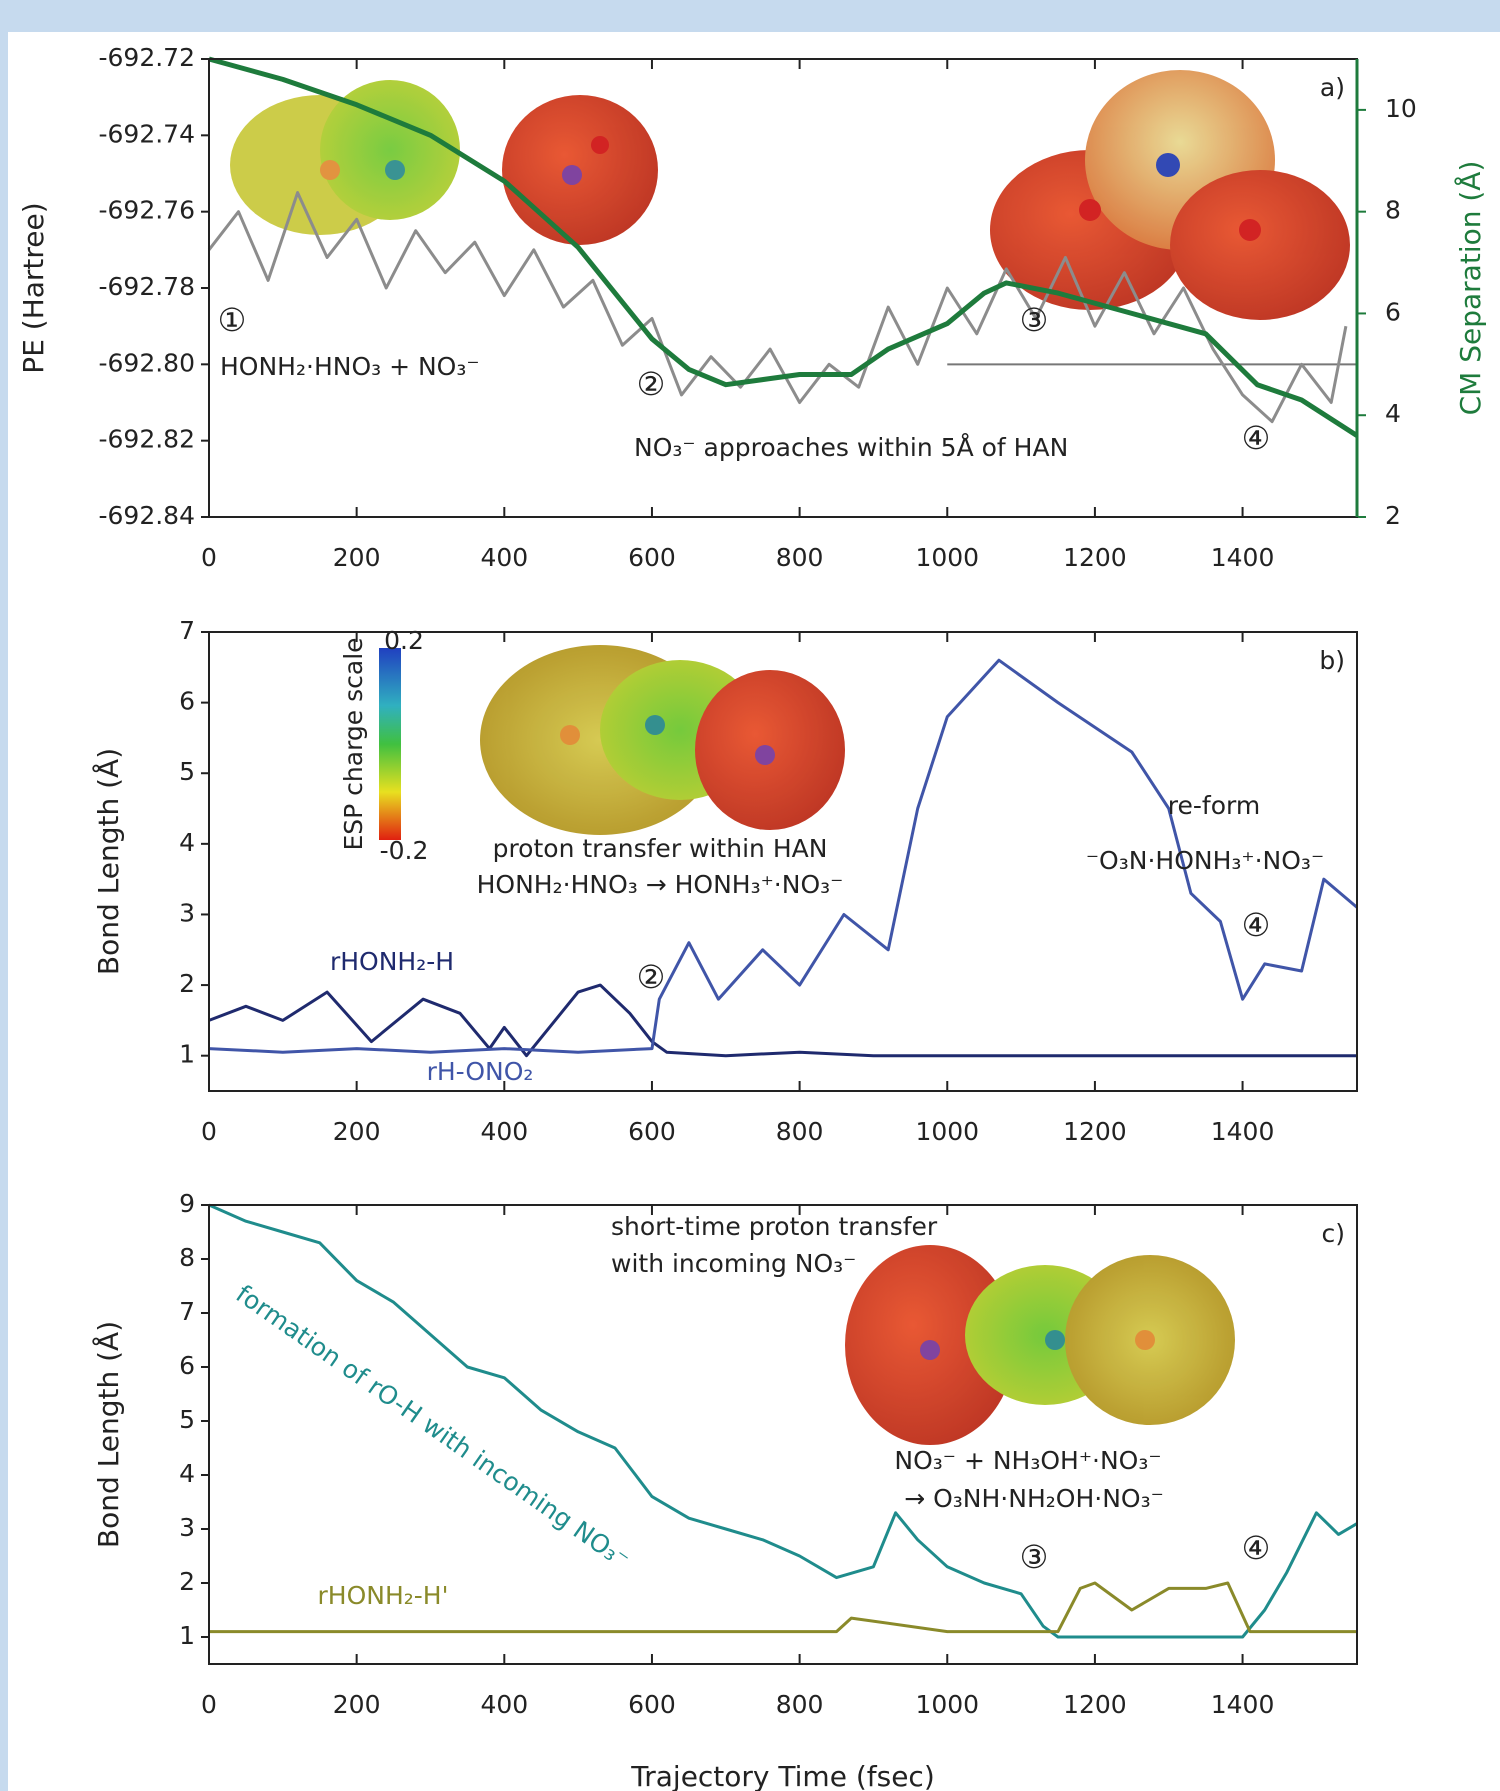 Image resolution: width=1500 pixels, height=1791 pixels. Describe the element at coordinates (580, 170) in the screenshot. I see `molecule-a2` at that location.